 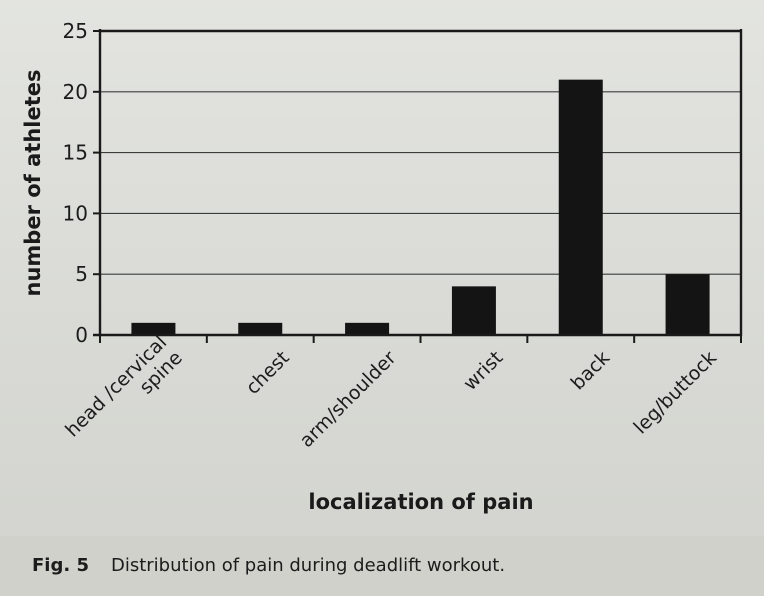 What do you see at coordinates (81, 274) in the screenshot?
I see `y-tick-label: 5` at bounding box center [81, 274].